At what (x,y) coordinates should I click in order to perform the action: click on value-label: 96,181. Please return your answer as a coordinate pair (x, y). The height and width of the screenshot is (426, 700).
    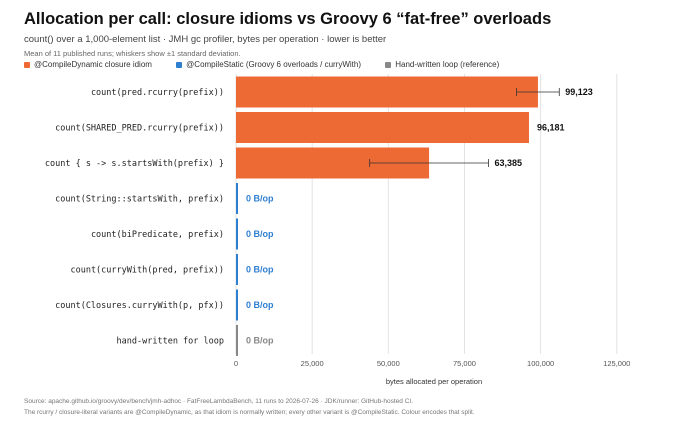
    Looking at the image, I should click on (551, 128).